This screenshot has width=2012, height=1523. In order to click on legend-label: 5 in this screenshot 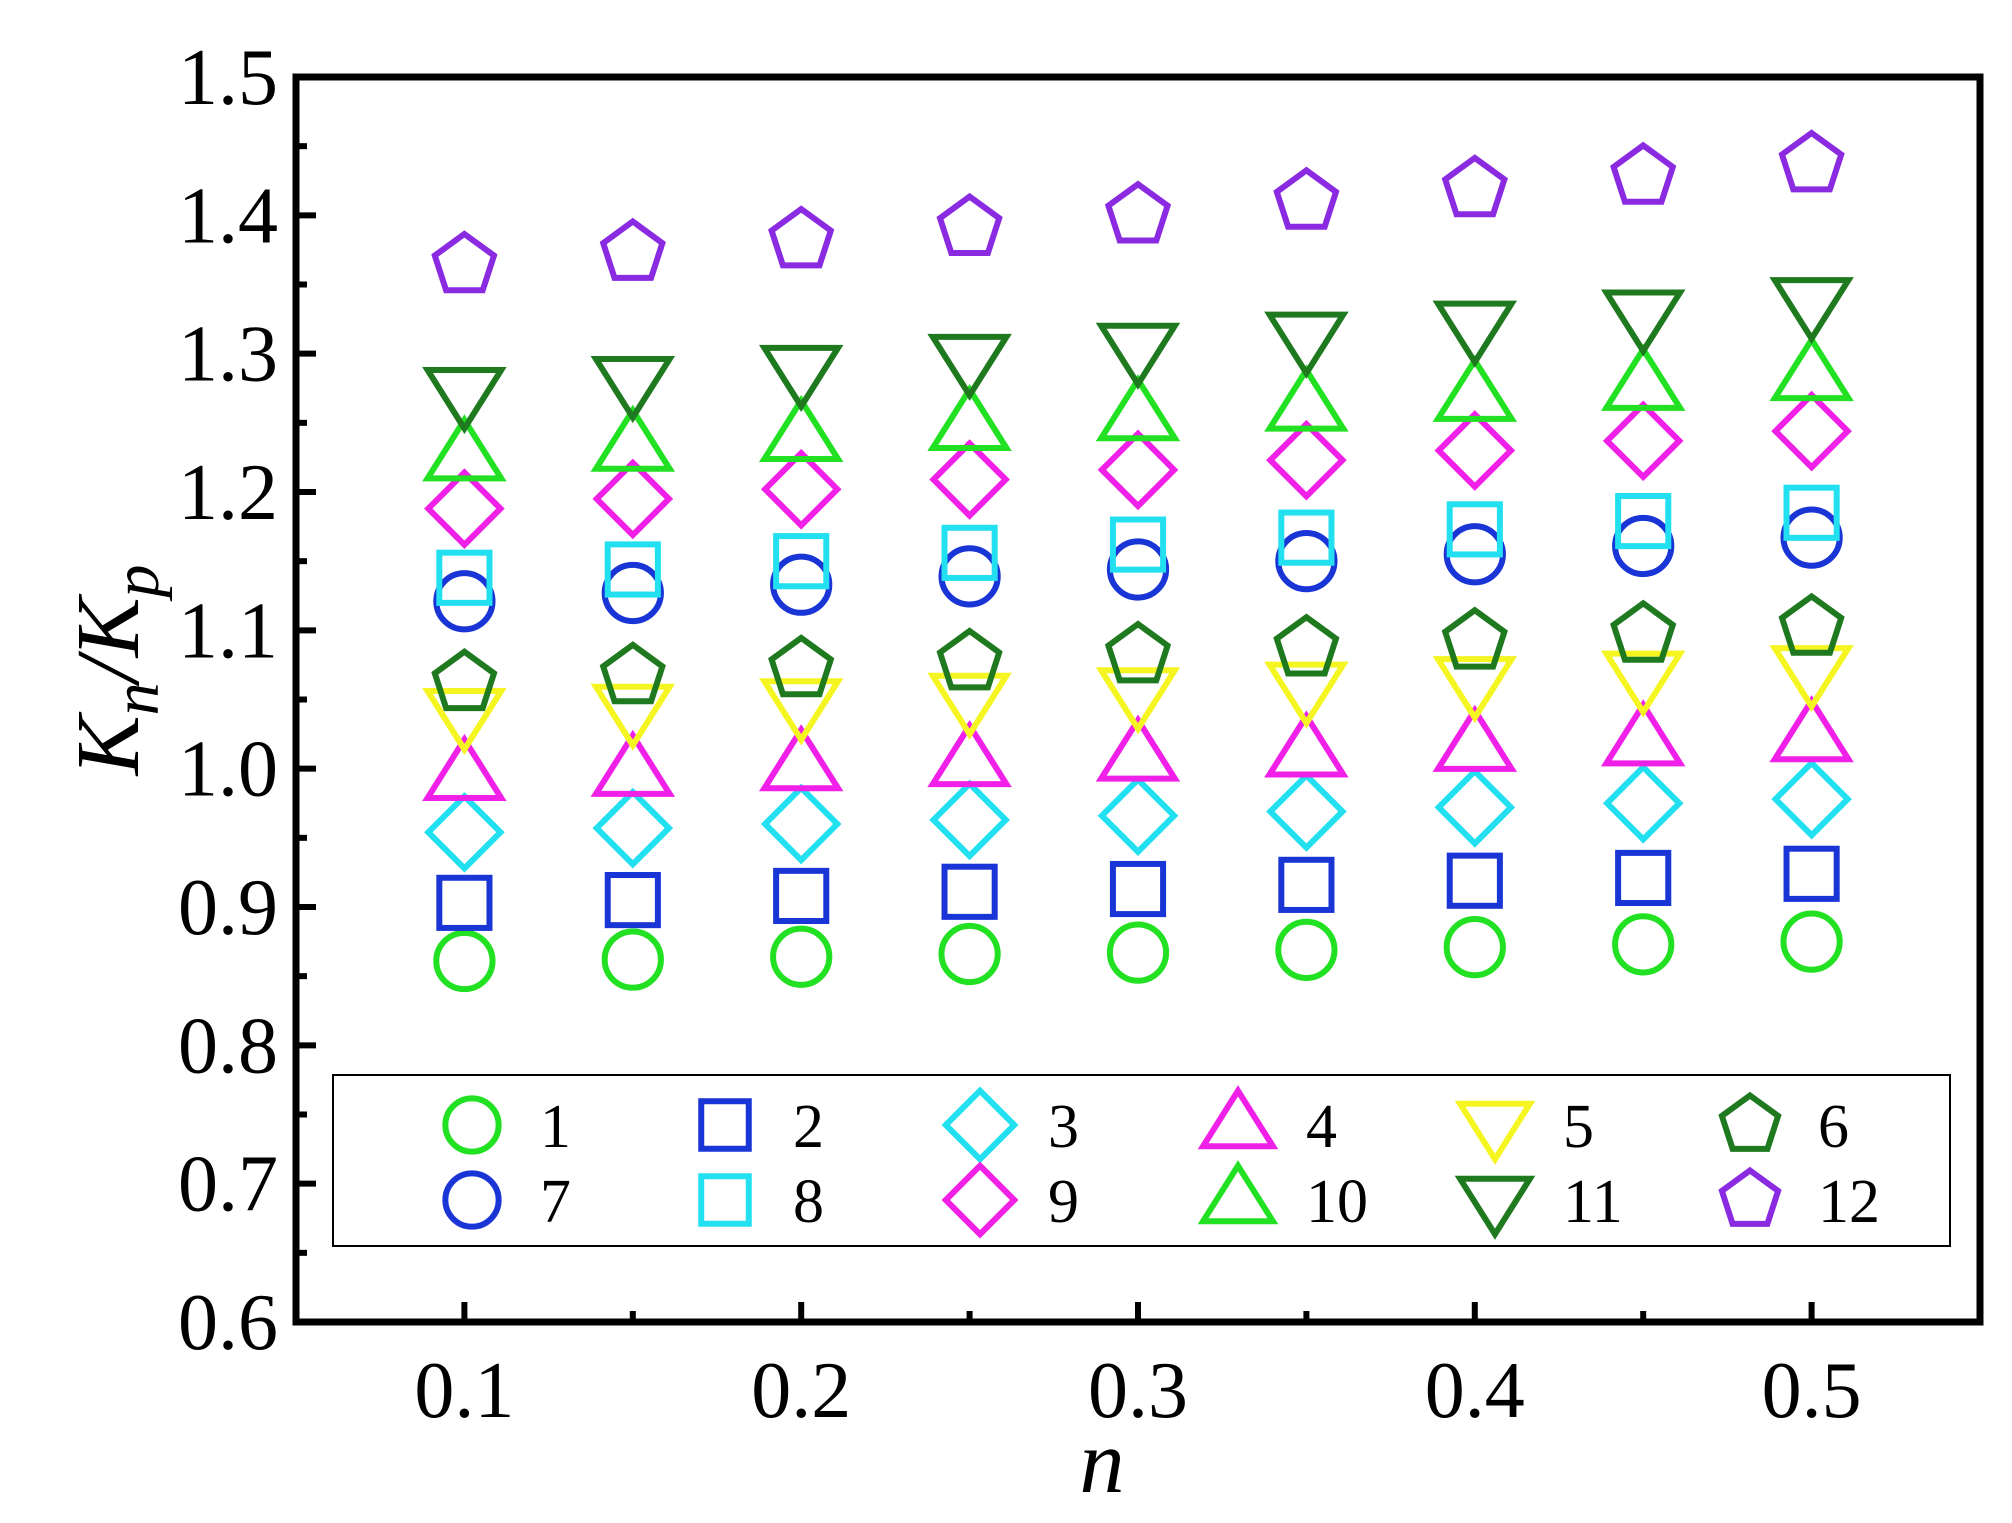, I will do `click(1578, 1127)`.